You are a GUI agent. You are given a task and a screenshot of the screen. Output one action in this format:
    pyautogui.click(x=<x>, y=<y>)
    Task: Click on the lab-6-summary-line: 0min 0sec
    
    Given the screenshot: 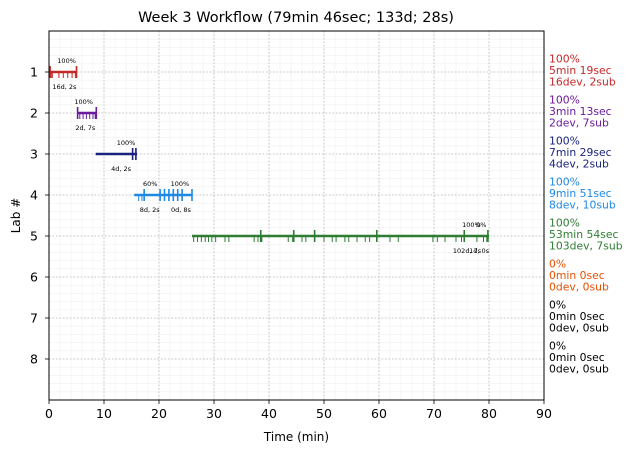 What is the action you would take?
    pyautogui.click(x=577, y=275)
    